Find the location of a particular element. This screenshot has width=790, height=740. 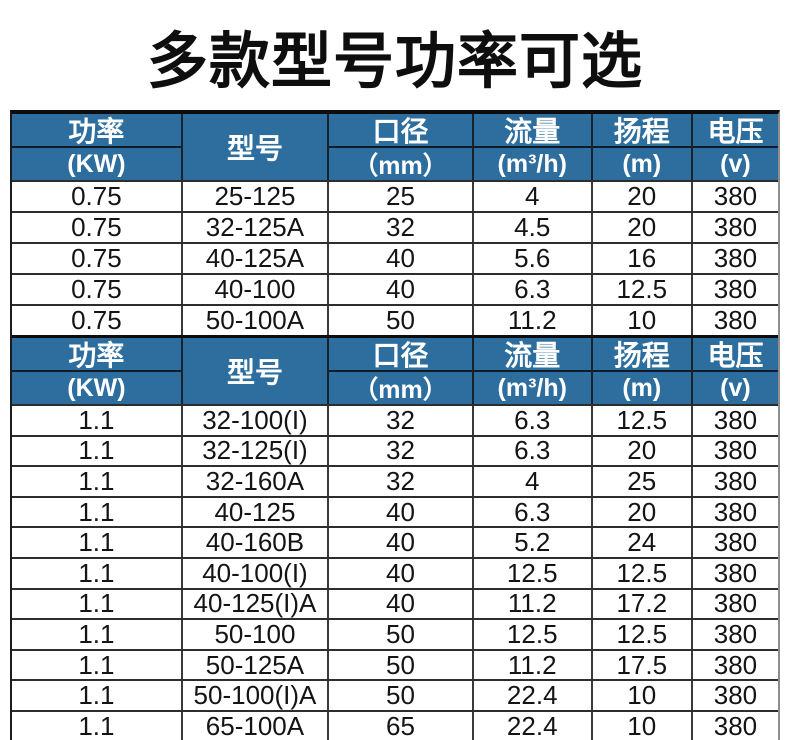

cell-model: 25-125 is located at coordinates (256, 196).